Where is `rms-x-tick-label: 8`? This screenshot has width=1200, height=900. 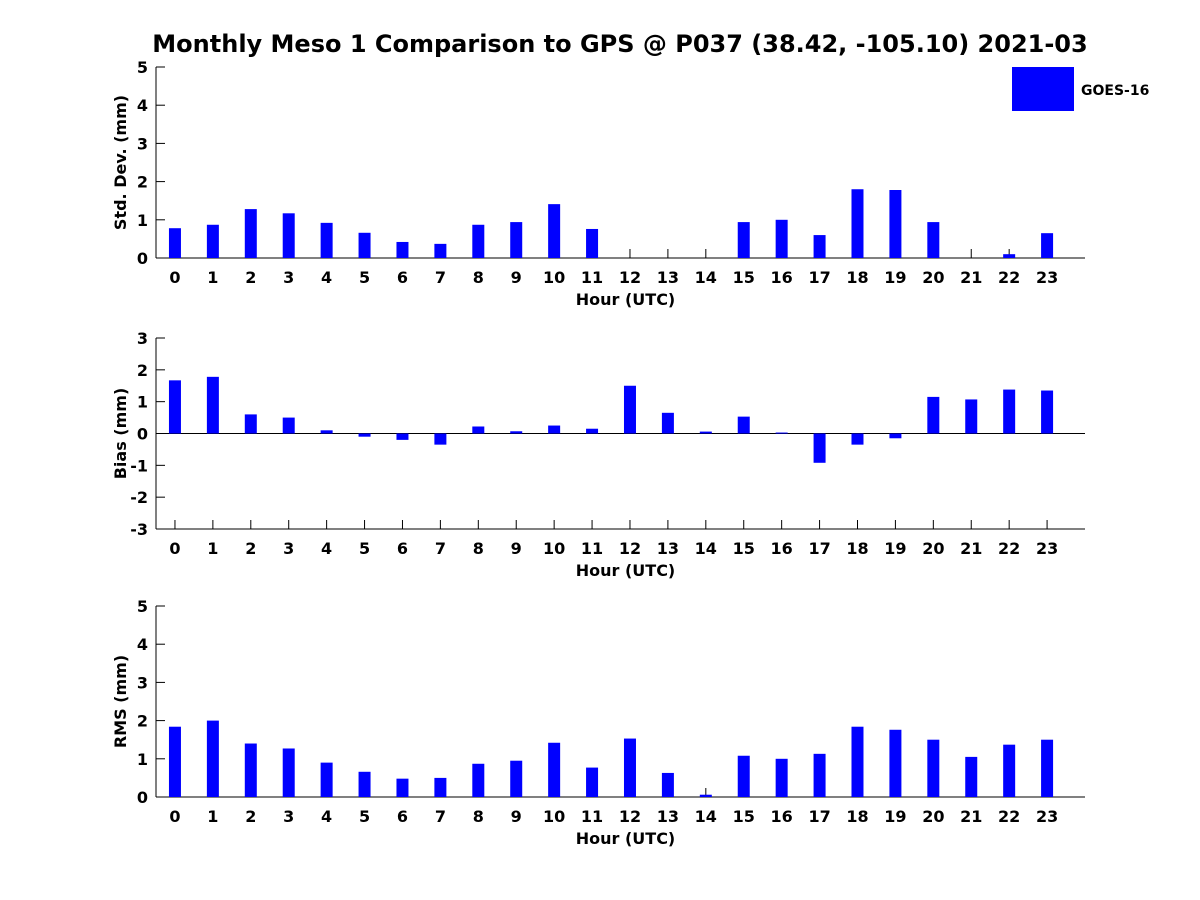 rms-x-tick-label: 8 is located at coordinates (478, 816).